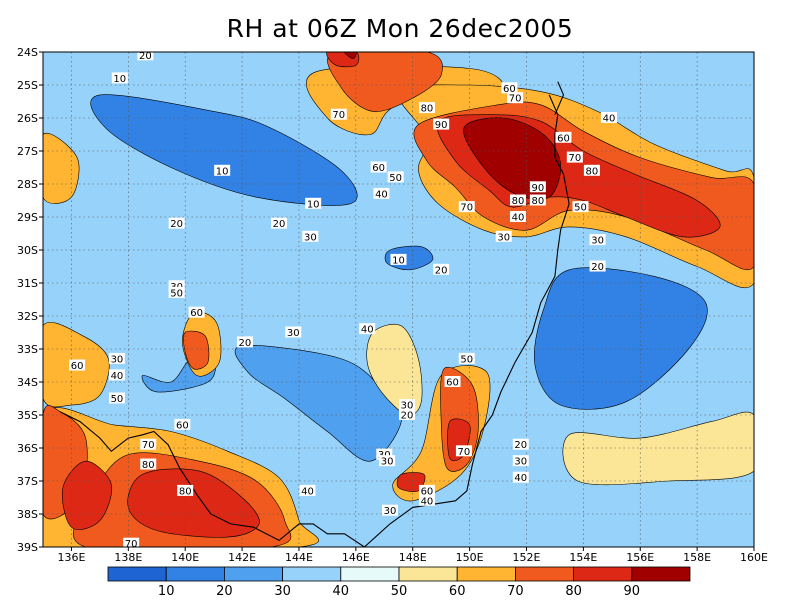  I want to click on x-tick-label: 154E, so click(583, 557).